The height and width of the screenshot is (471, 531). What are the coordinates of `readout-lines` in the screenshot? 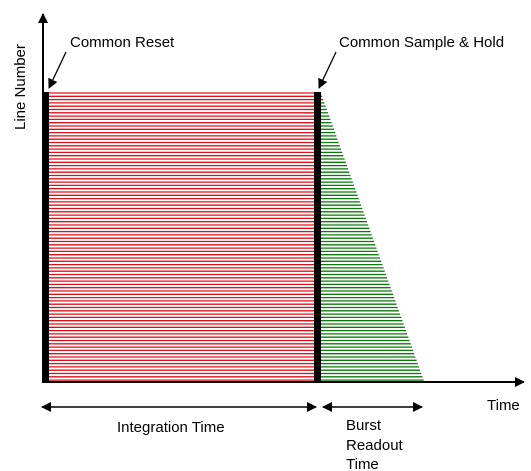 It's located at (372, 238).